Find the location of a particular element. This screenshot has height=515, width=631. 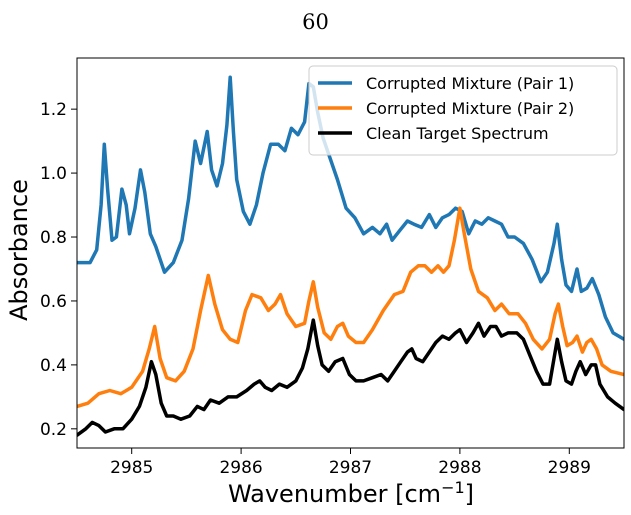

x-tick-label: 2985 is located at coordinates (131, 468).